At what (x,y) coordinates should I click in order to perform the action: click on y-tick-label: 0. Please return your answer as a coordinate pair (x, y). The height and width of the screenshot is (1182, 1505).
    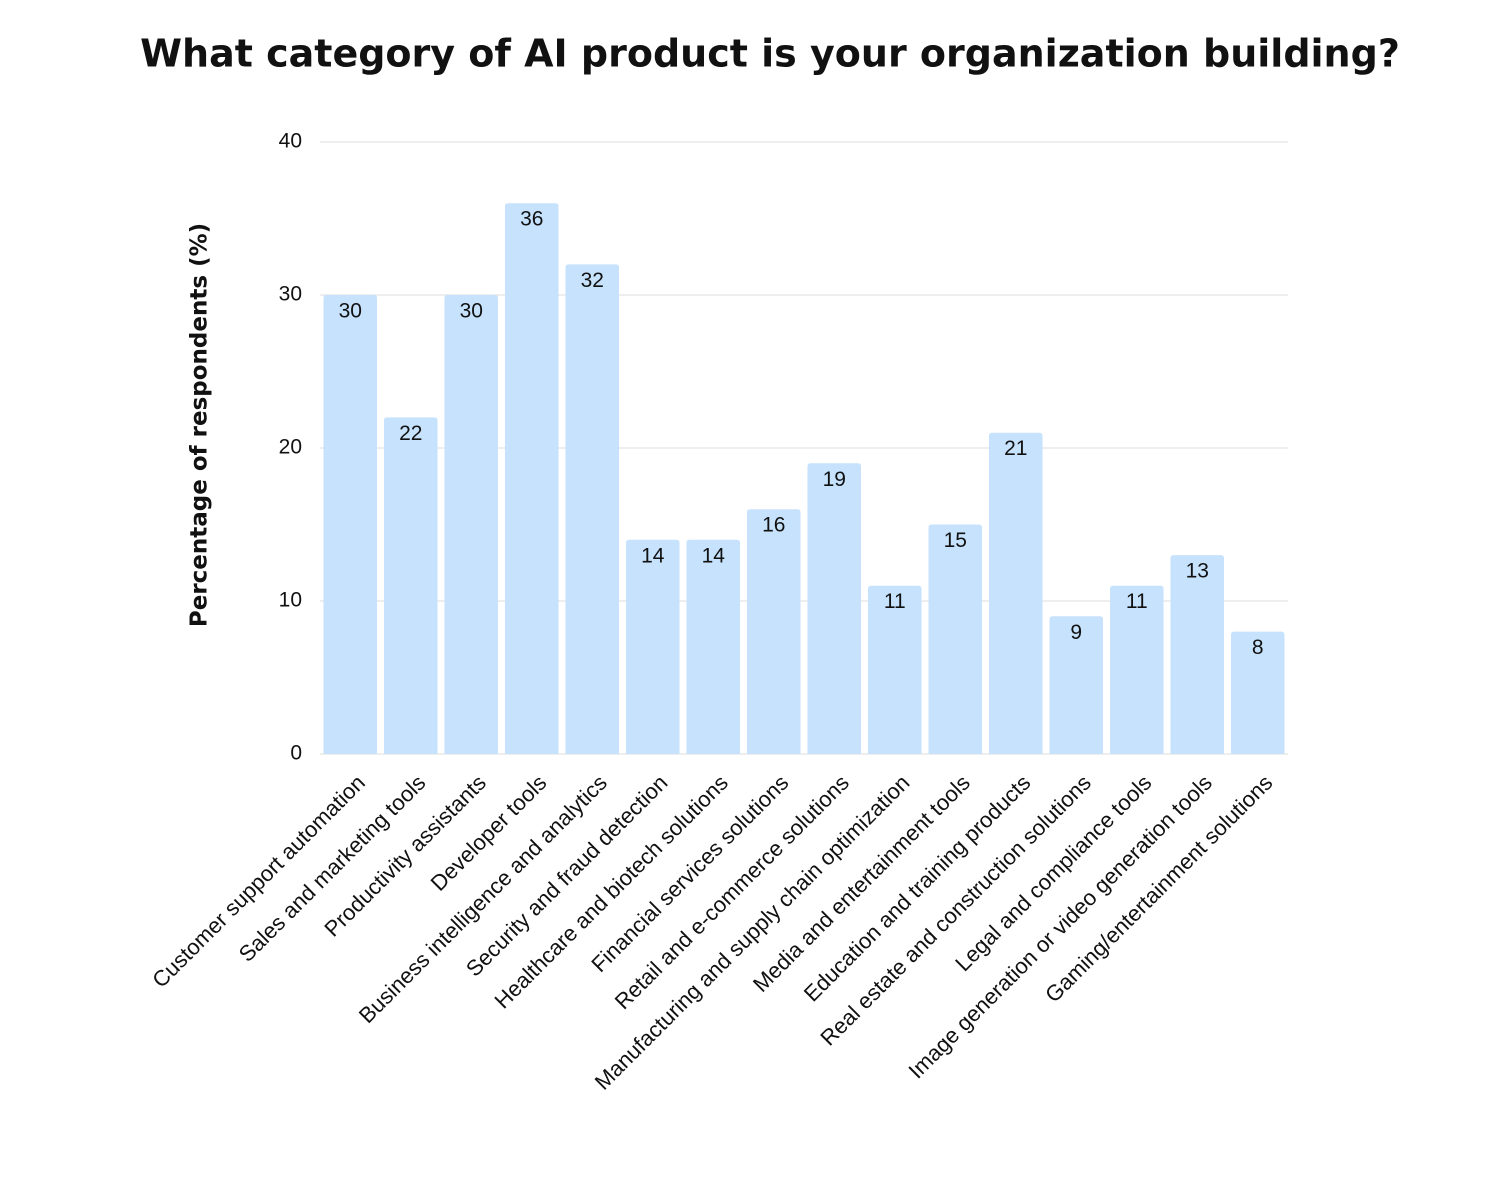
    Looking at the image, I should click on (296, 753).